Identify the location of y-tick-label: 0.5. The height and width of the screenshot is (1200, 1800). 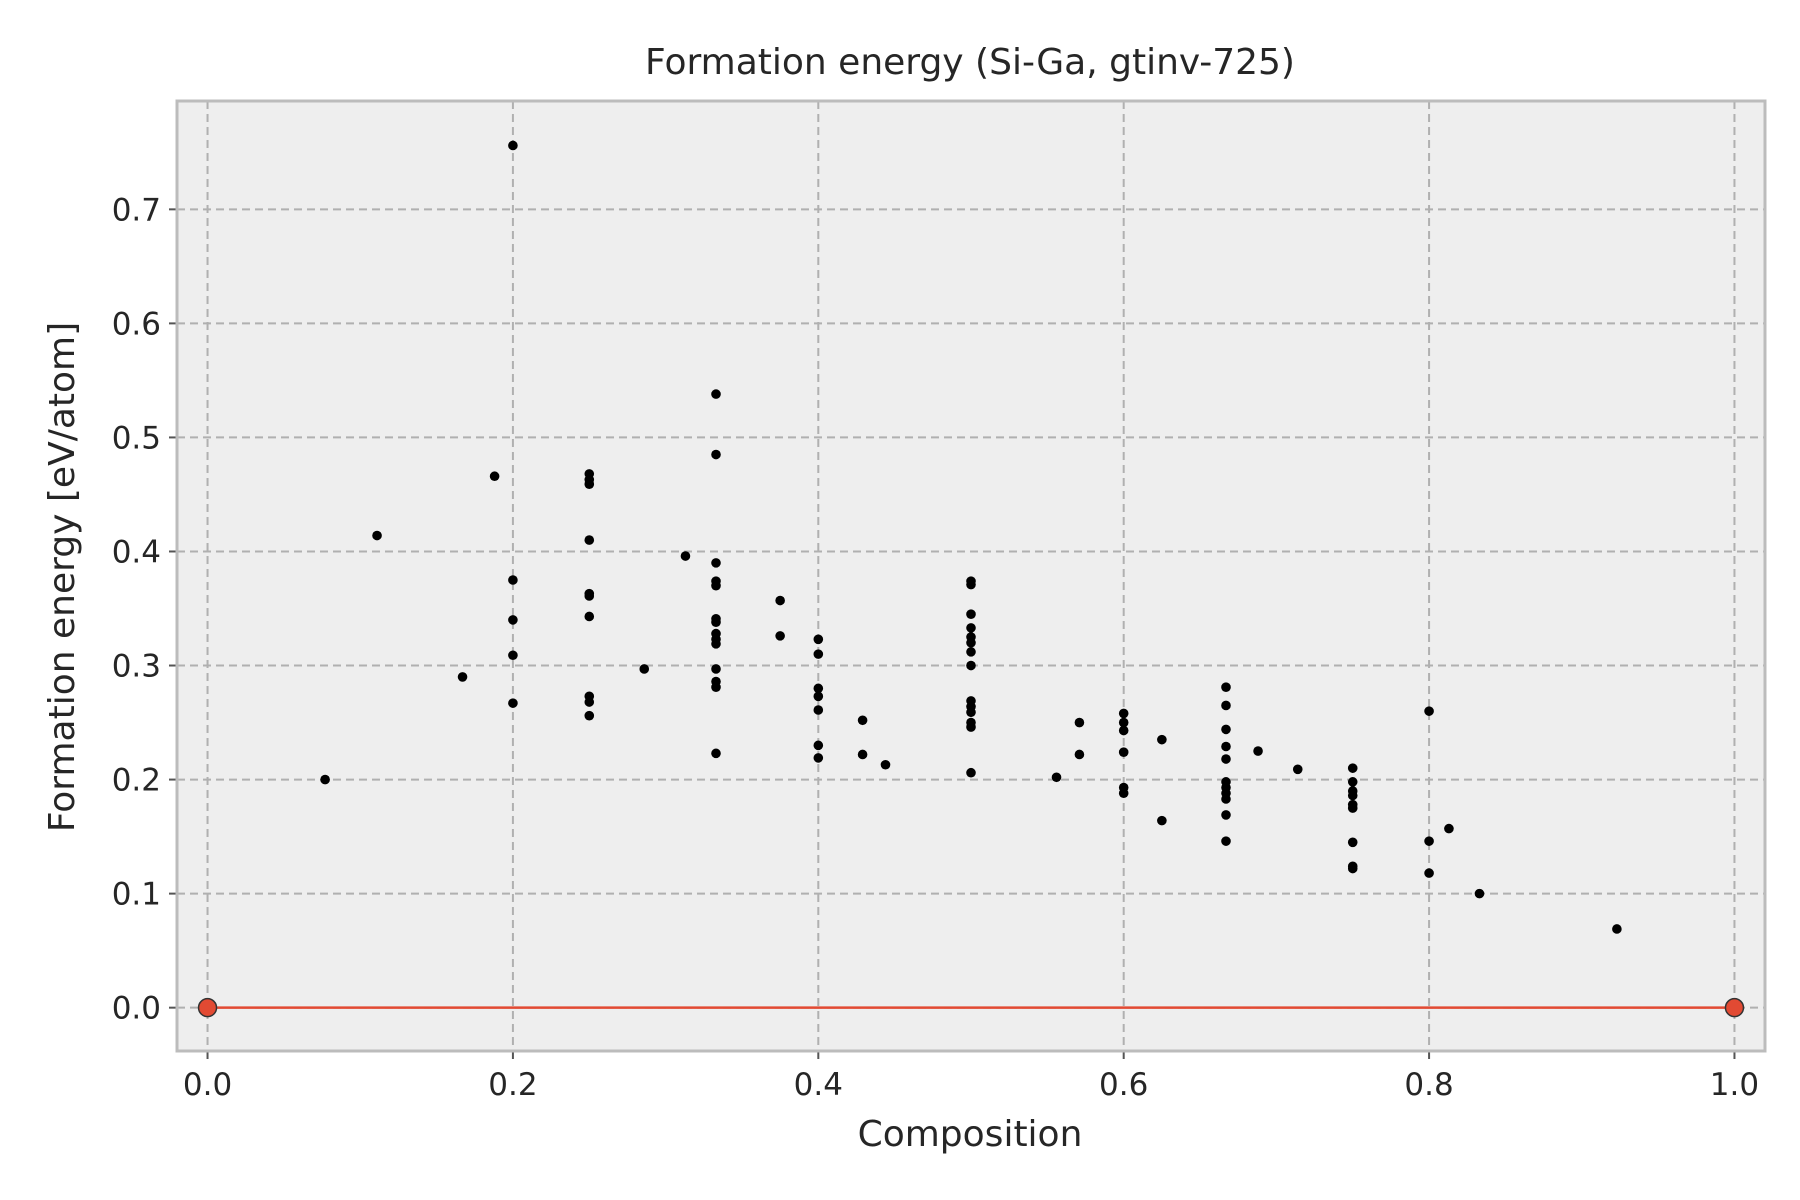
(136, 438).